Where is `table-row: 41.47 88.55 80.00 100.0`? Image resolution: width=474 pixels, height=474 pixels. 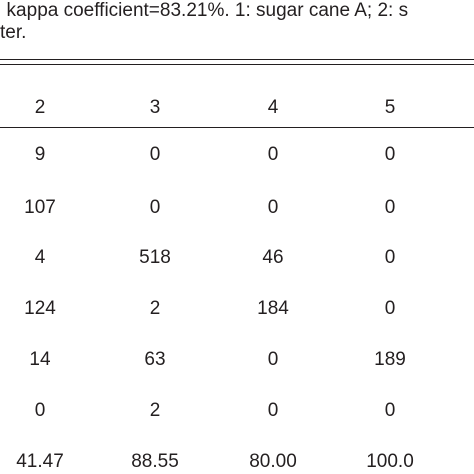 table-row: 41.47 88.55 80.00 100.0 is located at coordinates (237, 461).